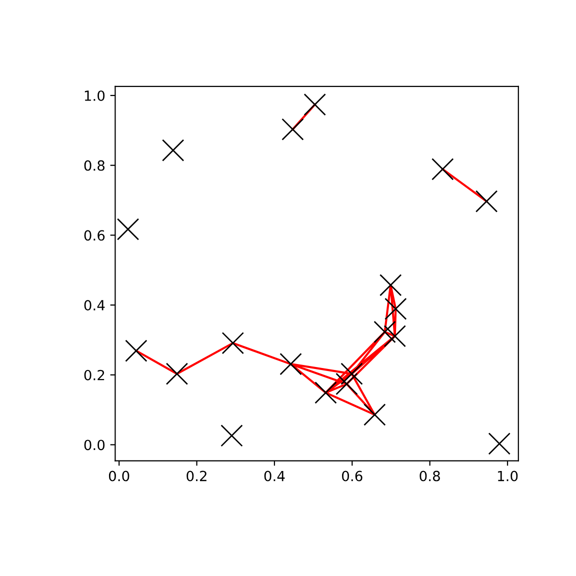 The width and height of the screenshot is (576, 576). I want to click on x-tick-label: 0.8, so click(430, 476).